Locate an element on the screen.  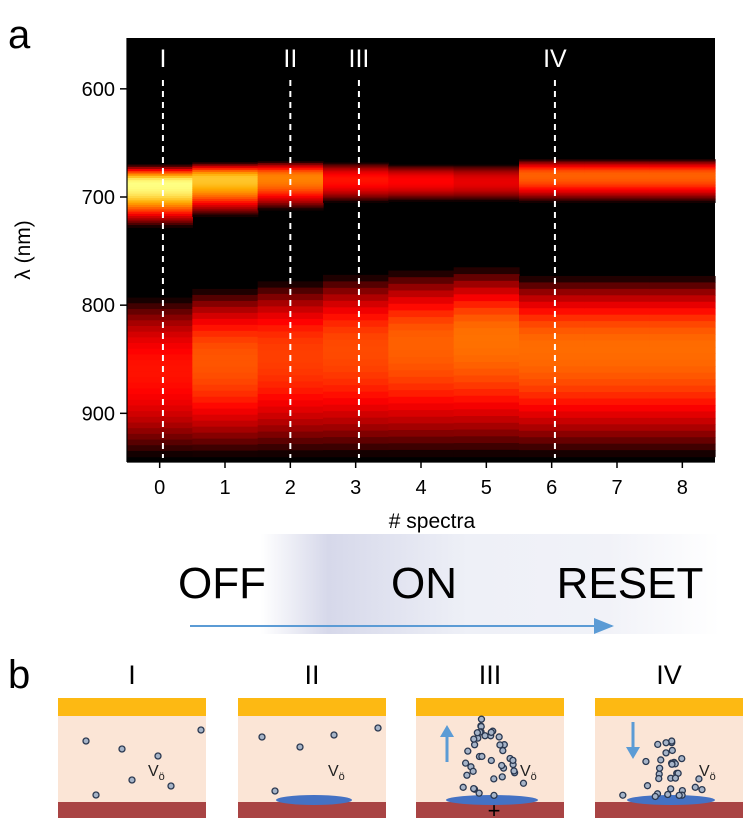
arrow-down-head-icon is located at coordinates (633, 753).